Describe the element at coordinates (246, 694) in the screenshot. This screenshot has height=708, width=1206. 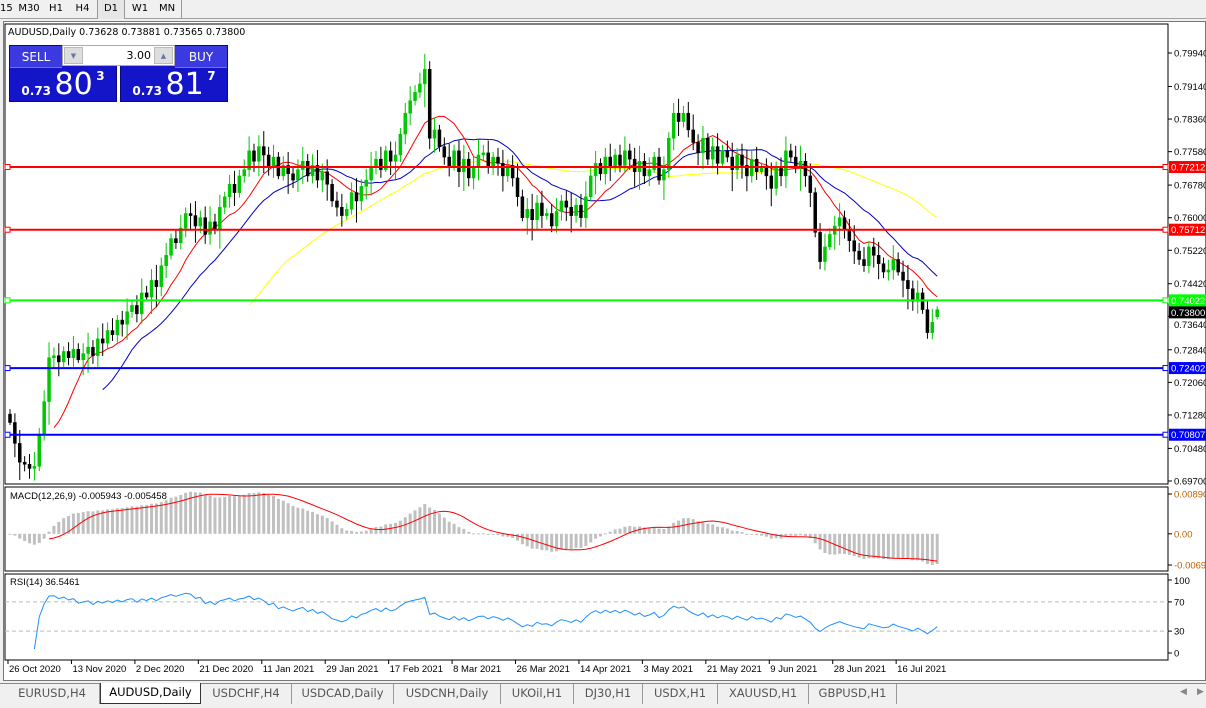
I see `chart-tab: USDCHF,H4` at that location.